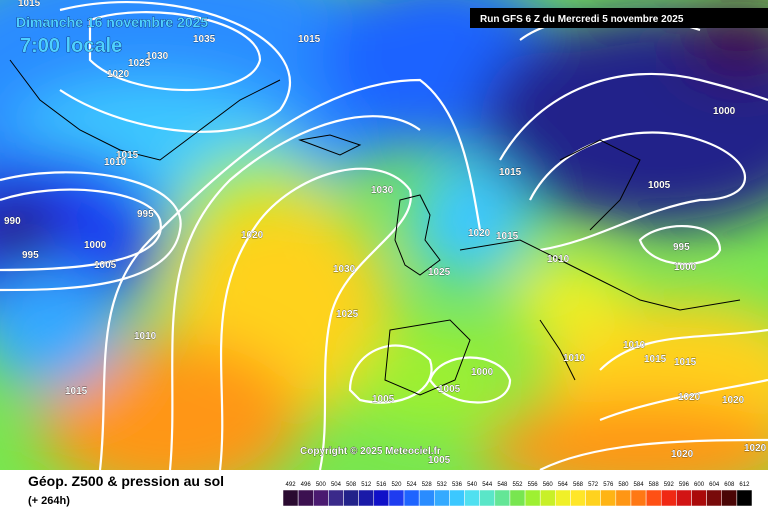 The image size is (768, 512). I want to click on scale-label: 516, so click(381, 485).